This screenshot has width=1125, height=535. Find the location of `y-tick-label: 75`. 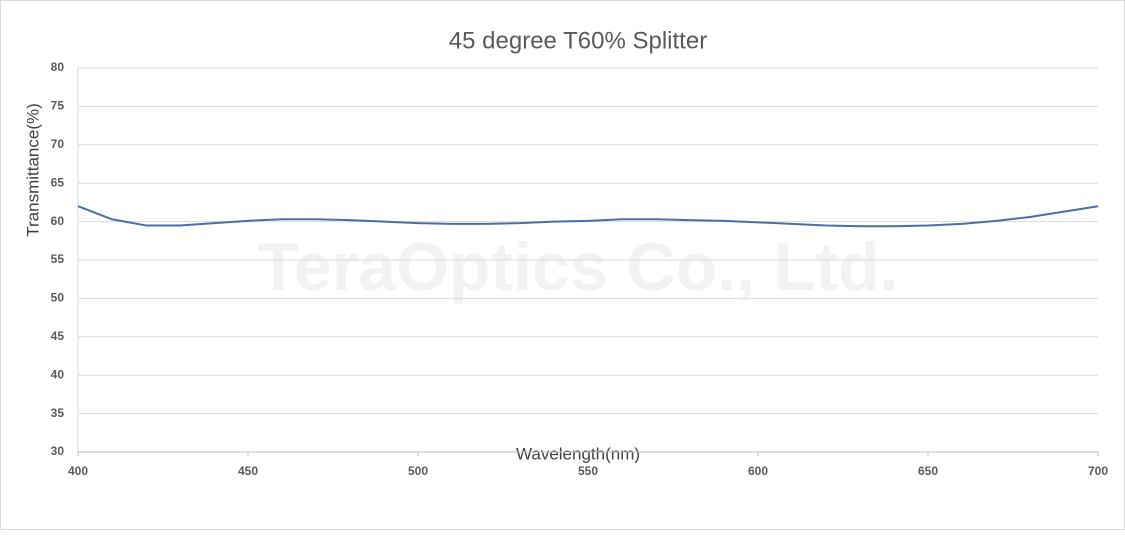

y-tick-label: 75 is located at coordinates (58, 106).